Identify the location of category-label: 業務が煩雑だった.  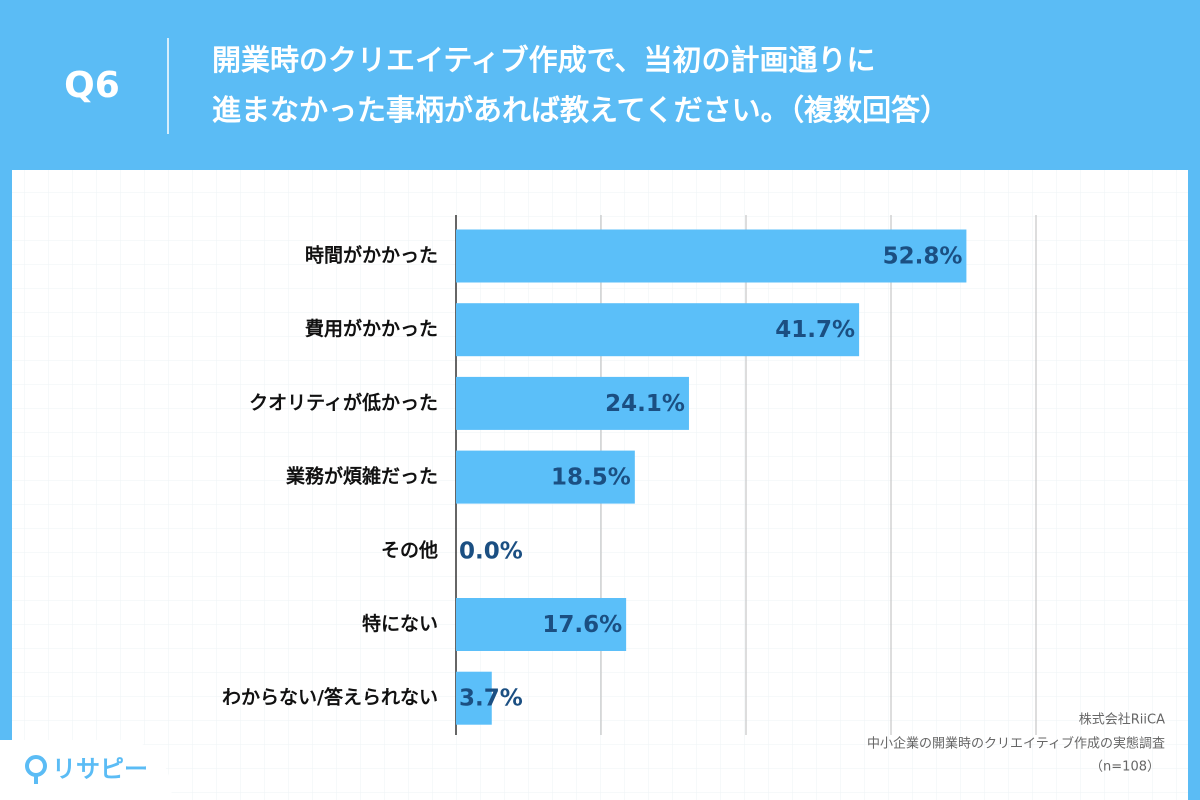
(361, 476).